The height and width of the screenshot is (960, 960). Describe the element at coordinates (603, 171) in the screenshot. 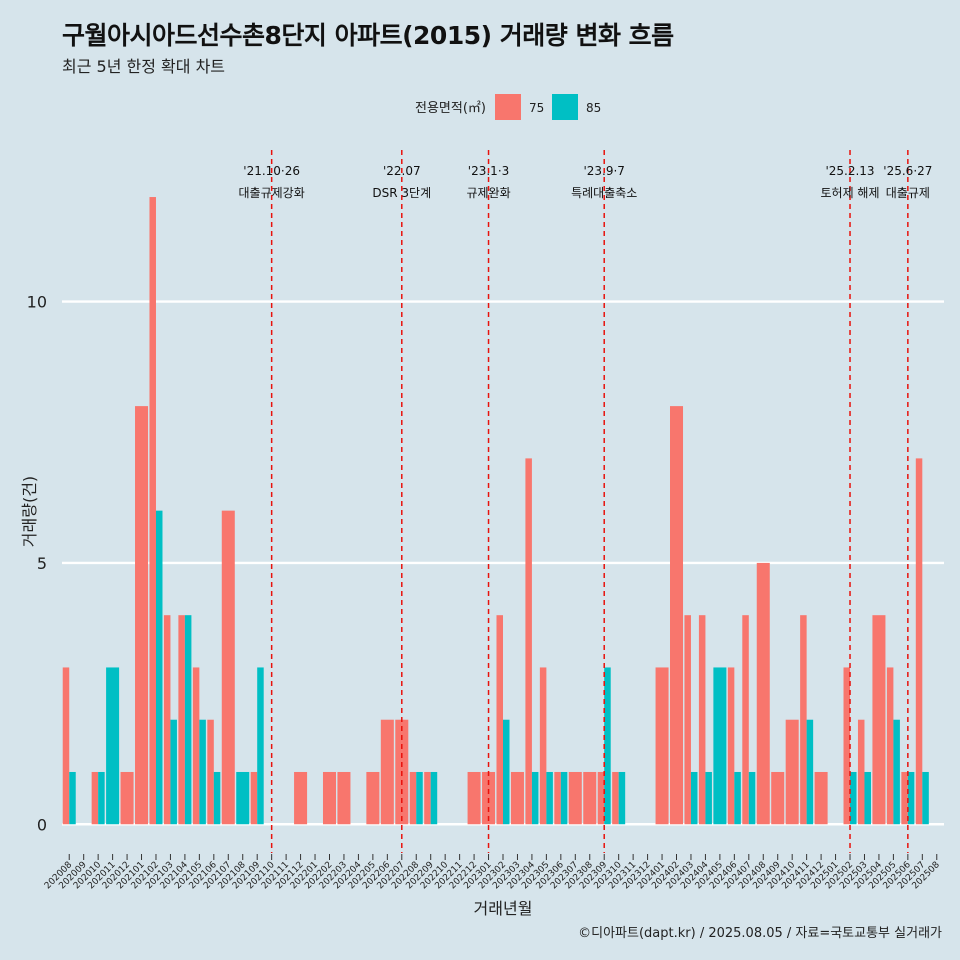

I see `event-date-label: '23.9·7` at that location.